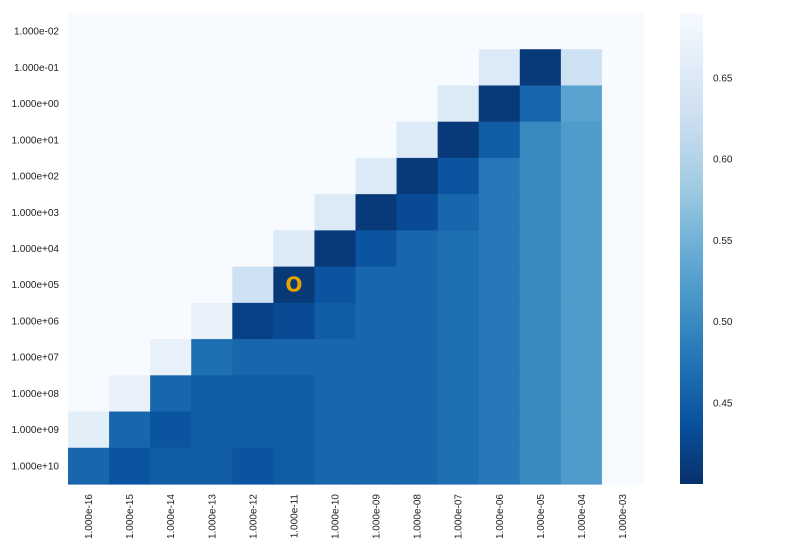 This screenshot has height=550, width=800. I want to click on x-tick-label: 1.000e-09, so click(377, 516).